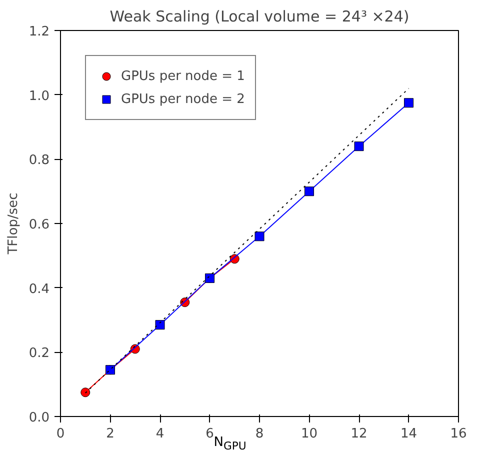 The height and width of the screenshot is (468, 478). Describe the element at coordinates (309, 434) in the screenshot. I see `x-tick-label: 10` at that location.